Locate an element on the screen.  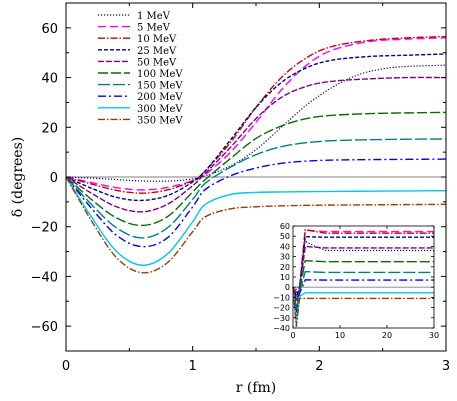
x-axis-title: r (fm) is located at coordinates (256, 388).